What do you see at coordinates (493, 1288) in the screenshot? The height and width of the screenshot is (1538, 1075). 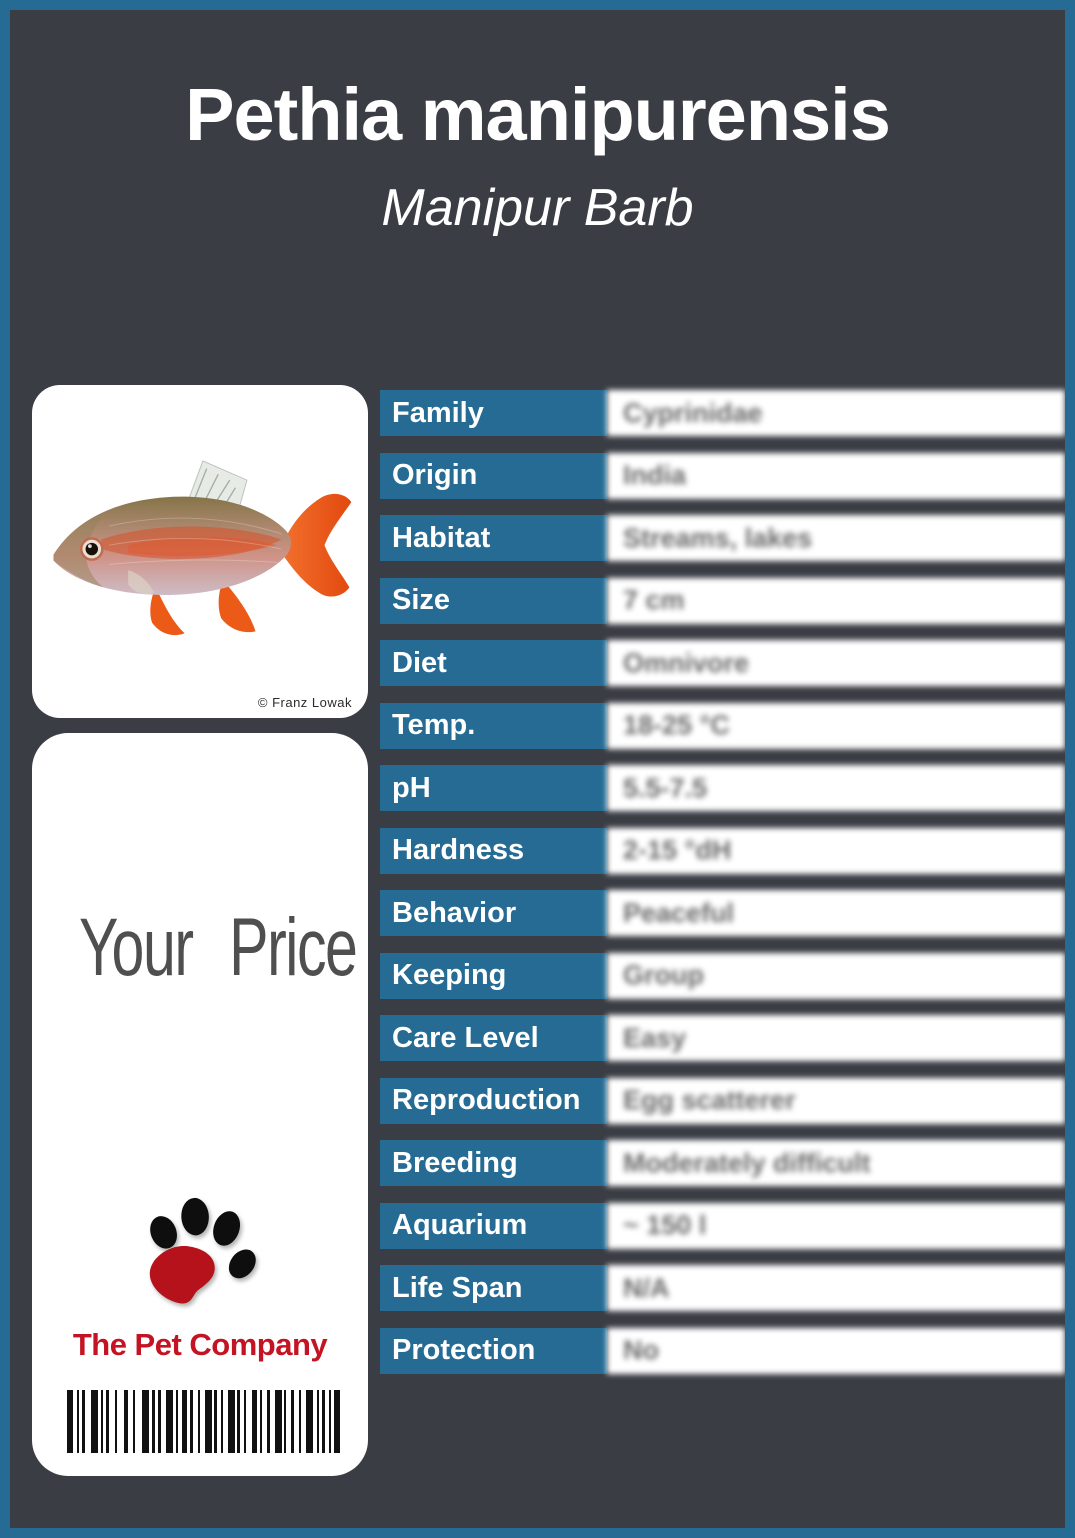 I see `row-label: Life Span` at bounding box center [493, 1288].